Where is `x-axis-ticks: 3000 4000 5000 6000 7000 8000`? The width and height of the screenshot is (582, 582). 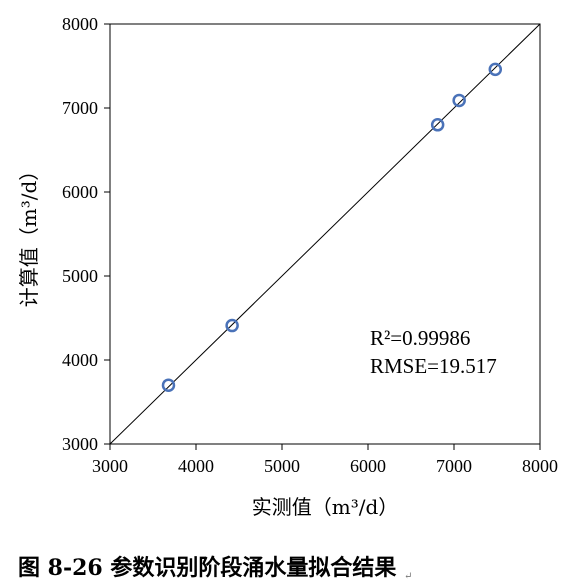
x-axis-ticks: 3000 4000 5000 6000 7000 8000 is located at coordinates (325, 460).